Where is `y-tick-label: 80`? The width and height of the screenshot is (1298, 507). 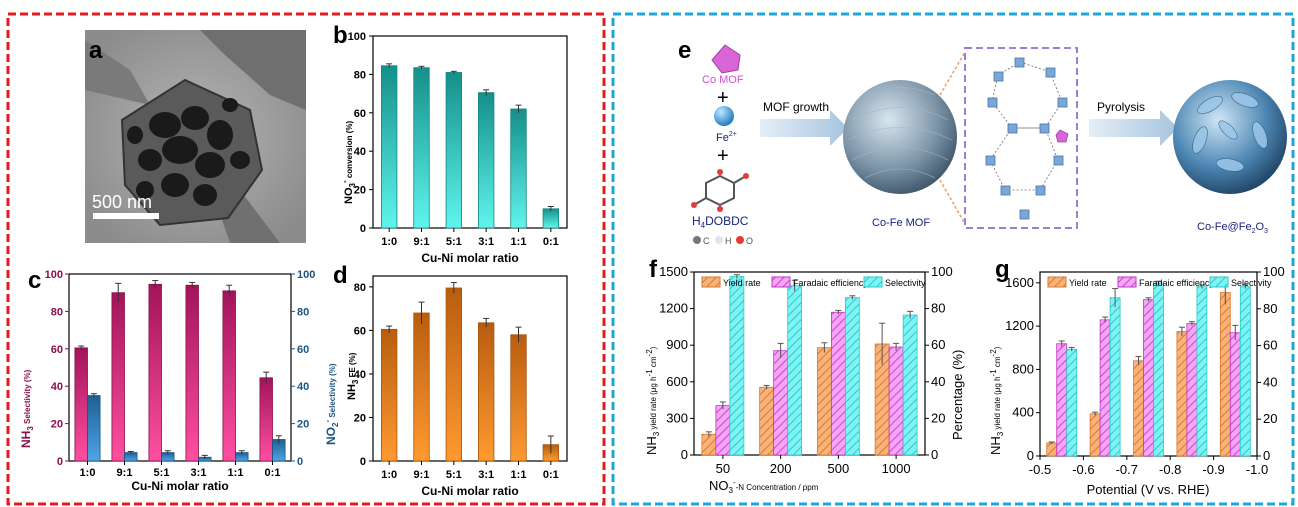 y-tick-label: 80 is located at coordinates (360, 288).